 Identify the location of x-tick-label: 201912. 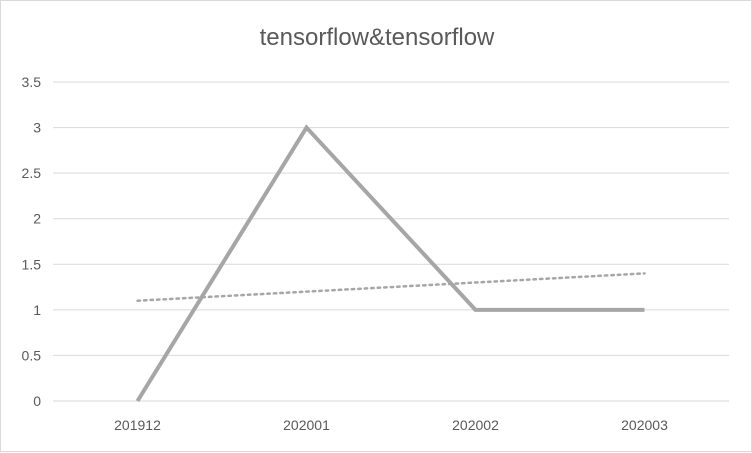
(137, 425).